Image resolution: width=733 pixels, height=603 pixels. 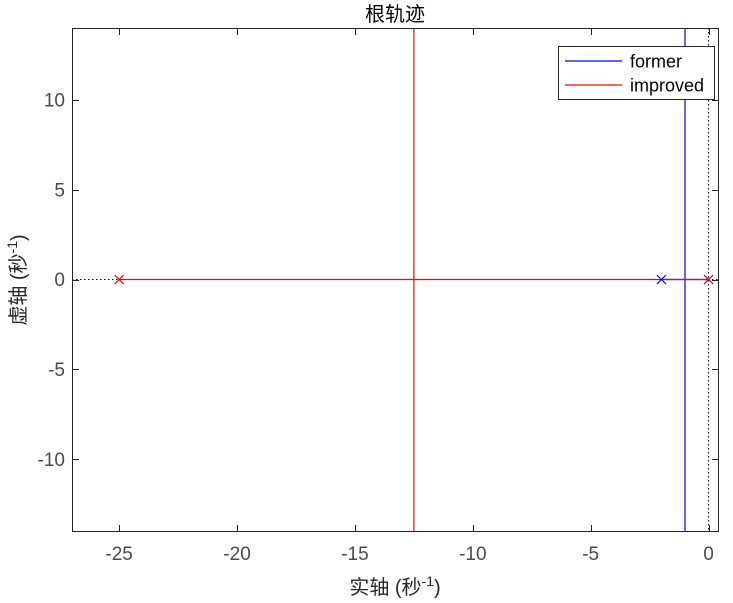 What do you see at coordinates (472, 554) in the screenshot?
I see `x-tick-label: -10` at bounding box center [472, 554].